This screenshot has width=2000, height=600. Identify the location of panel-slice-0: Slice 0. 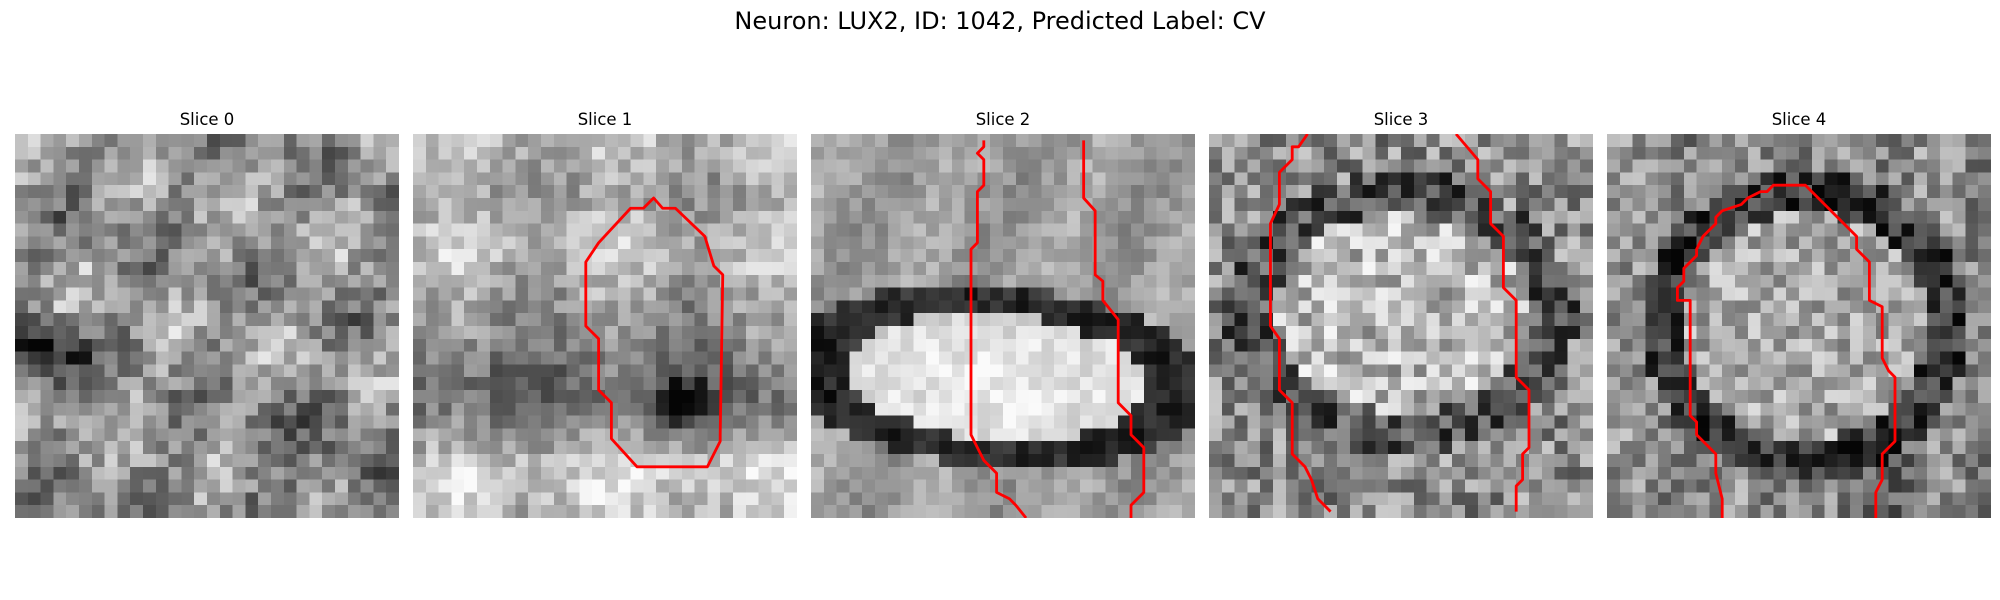
(207, 313).